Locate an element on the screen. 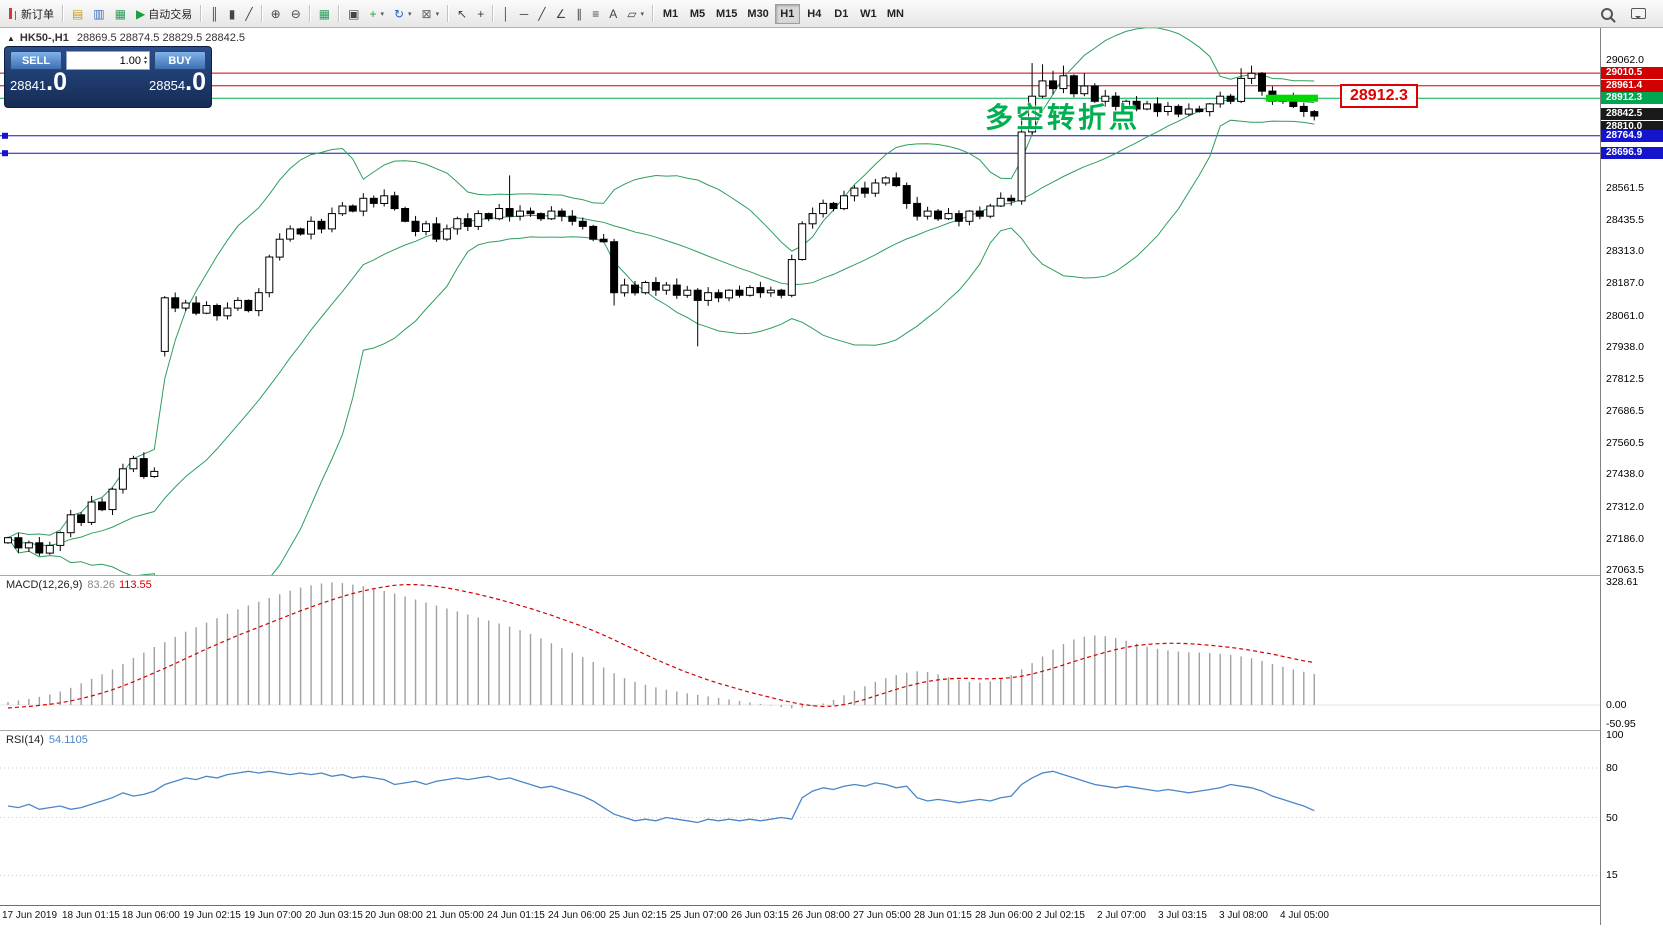  tf-m30-button-label: M30 is located at coordinates (758, 13).